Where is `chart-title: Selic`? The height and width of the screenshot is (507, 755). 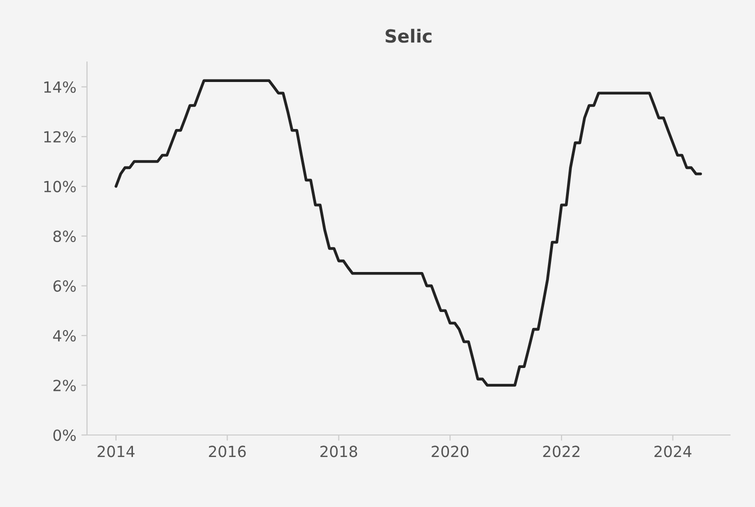
chart-title: Selic is located at coordinates (409, 35).